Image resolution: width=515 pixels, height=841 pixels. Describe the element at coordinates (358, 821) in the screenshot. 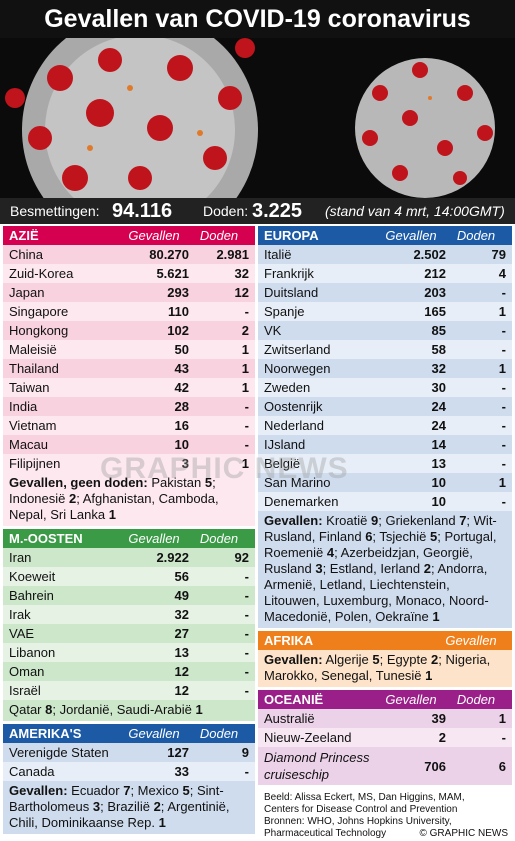

I see `credit-line: Bronnen: WHO, Johns Hopkins University,` at that location.